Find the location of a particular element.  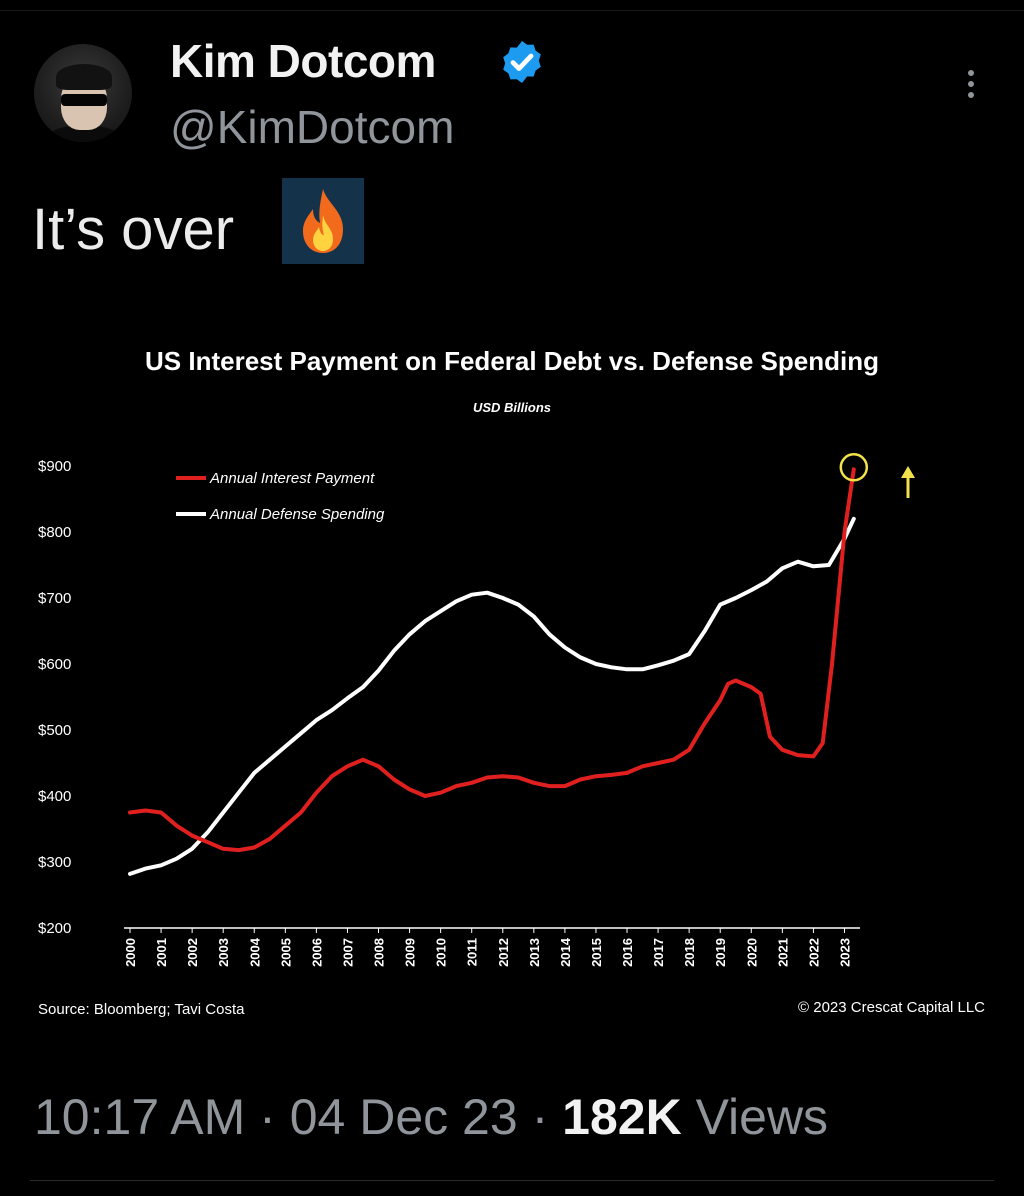

fire-emoji-icon is located at coordinates (323, 221).